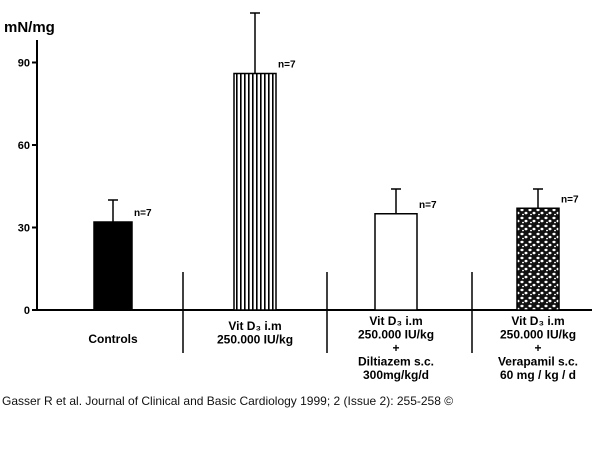 The width and height of the screenshot is (600, 450). What do you see at coordinates (570, 199) in the screenshot?
I see `n-label-4: n=7` at bounding box center [570, 199].